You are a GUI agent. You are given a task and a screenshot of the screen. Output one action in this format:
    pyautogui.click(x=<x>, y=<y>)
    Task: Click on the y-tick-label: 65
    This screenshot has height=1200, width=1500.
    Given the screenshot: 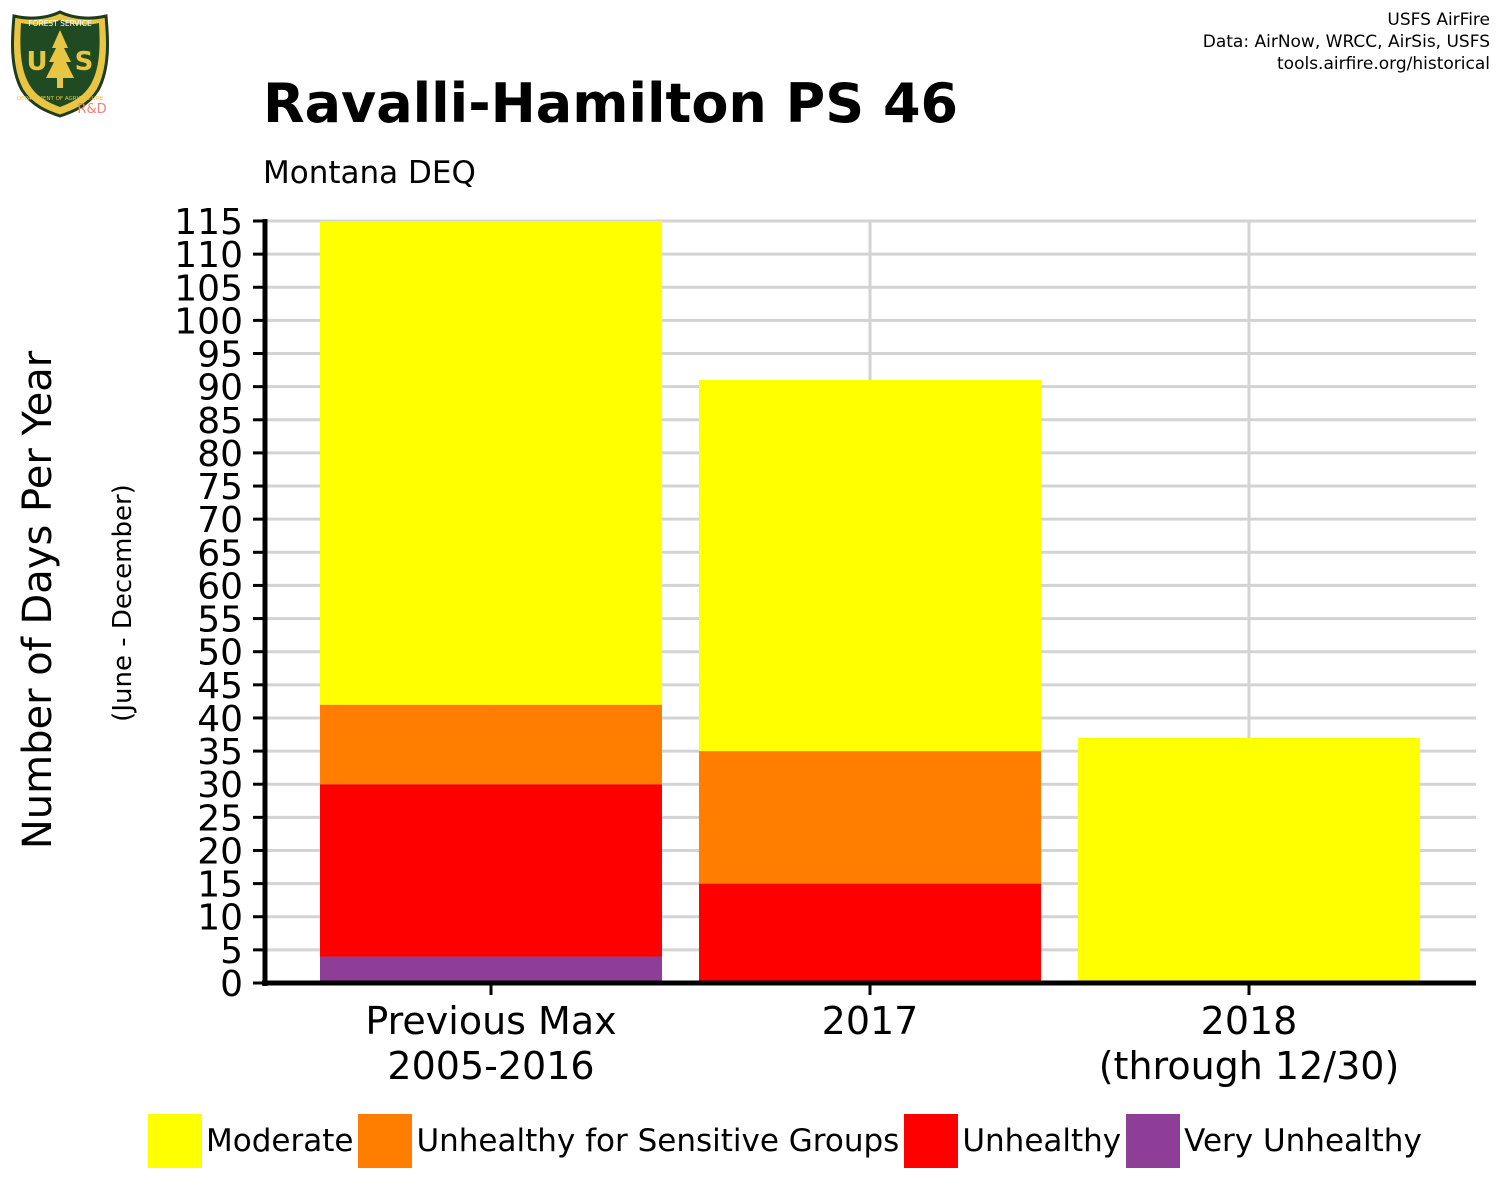 What is the action you would take?
    pyautogui.click(x=220, y=553)
    